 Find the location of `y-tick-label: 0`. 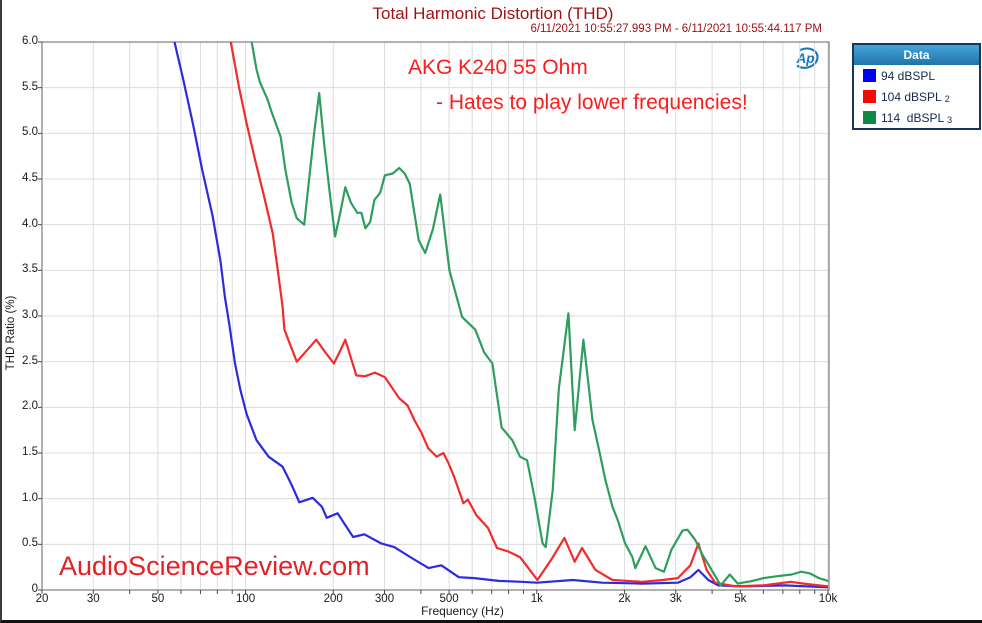

y-tick-label: 0 is located at coordinates (34, 589).